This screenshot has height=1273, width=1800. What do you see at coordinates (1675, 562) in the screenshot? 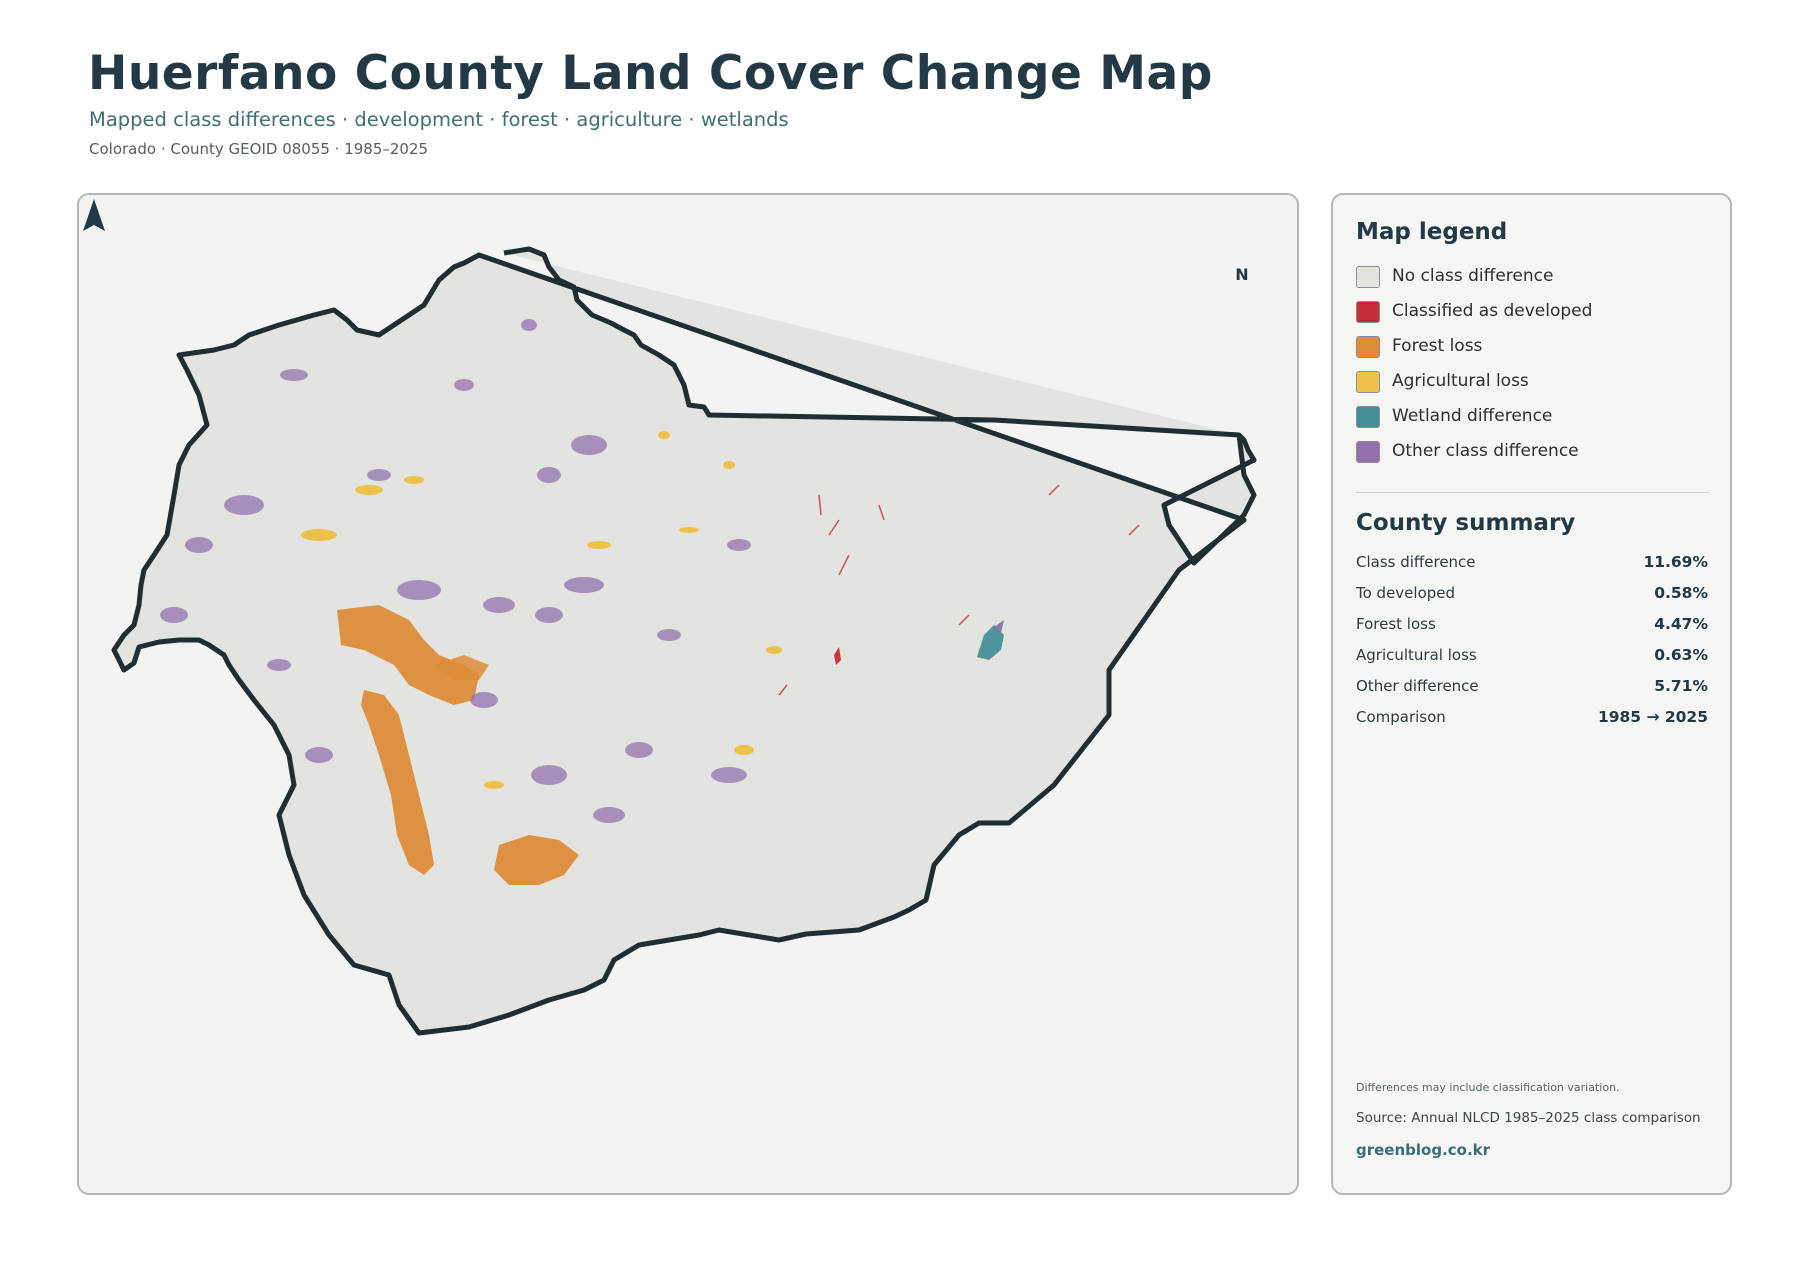
I see `summary-value: 11.69%` at bounding box center [1675, 562].